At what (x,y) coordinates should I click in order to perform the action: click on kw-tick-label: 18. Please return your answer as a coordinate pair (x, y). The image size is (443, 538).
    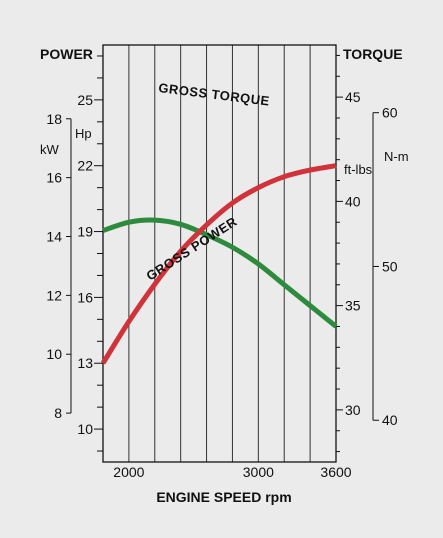
    Looking at the image, I should click on (54, 119).